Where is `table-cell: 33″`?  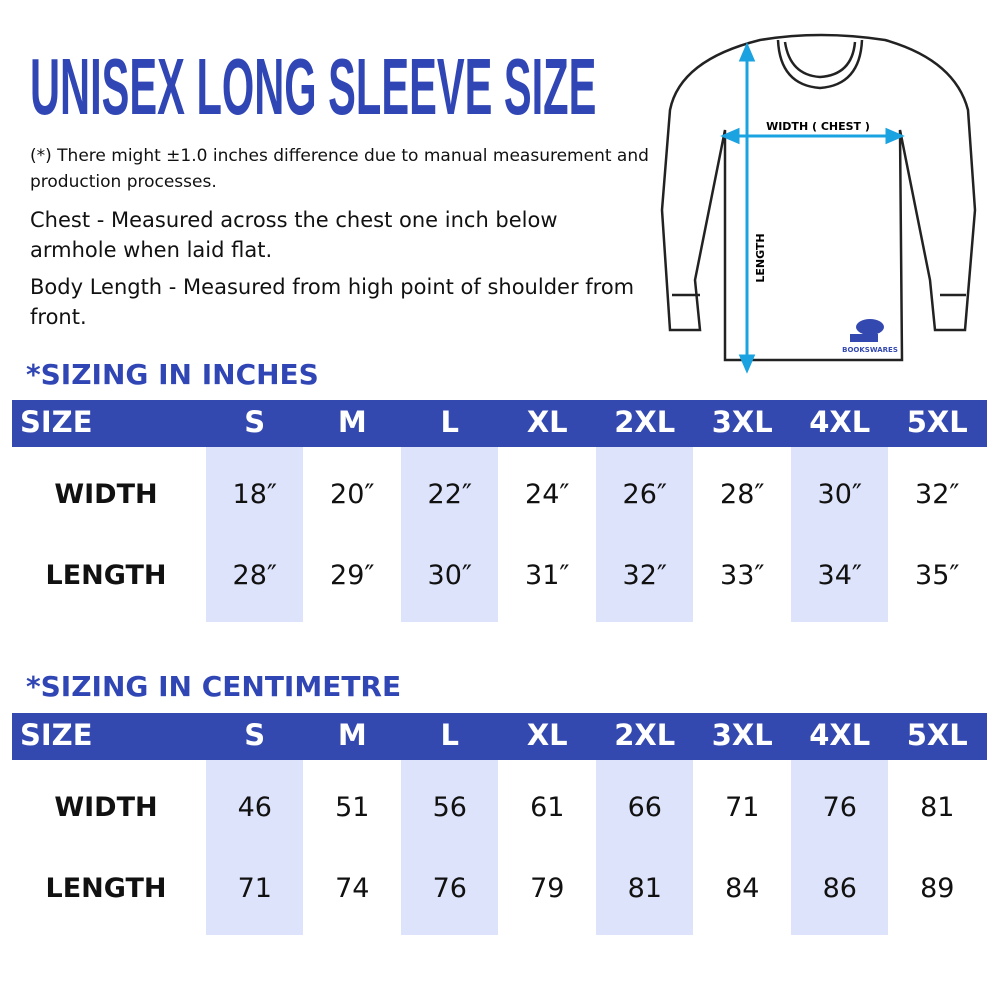 table-cell: 33″ is located at coordinates (742, 575).